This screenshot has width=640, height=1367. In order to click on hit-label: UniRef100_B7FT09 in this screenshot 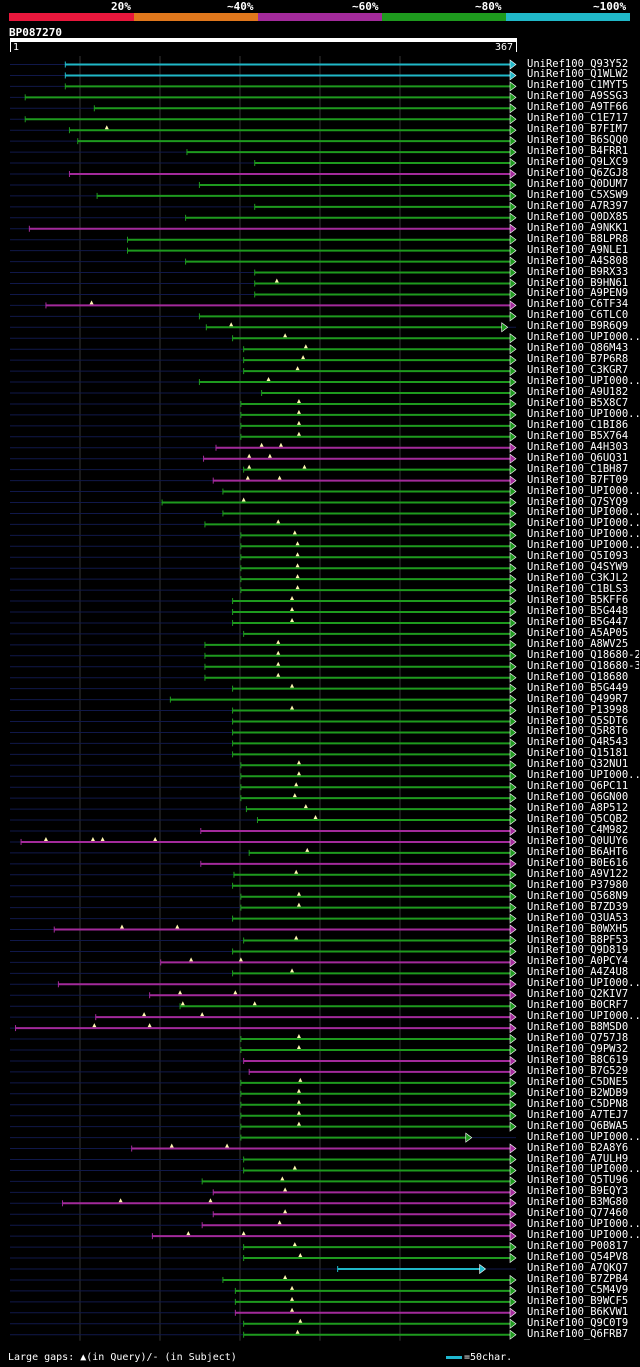, I will do `click(578, 480)`.